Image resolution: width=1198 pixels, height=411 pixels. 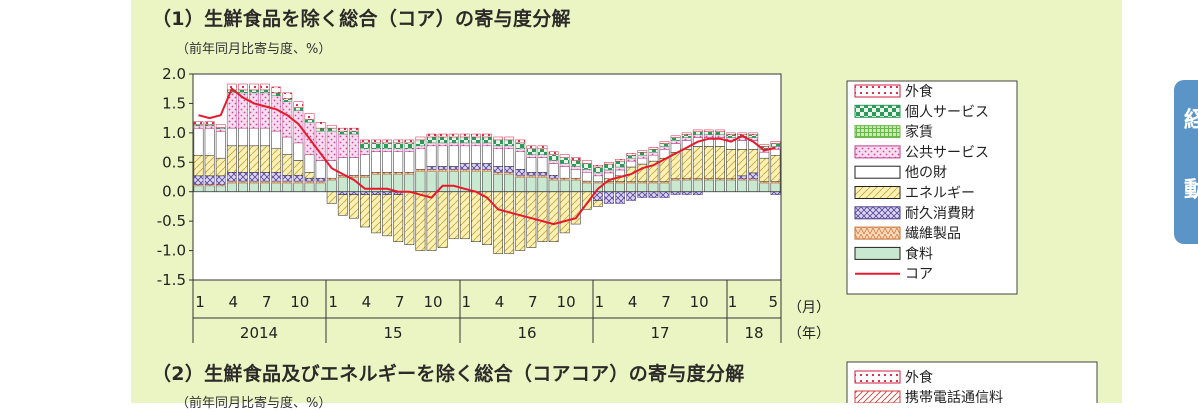 What do you see at coordinates (940, 194) in the screenshot?
I see `legend-label: エネルギー` at bounding box center [940, 194].